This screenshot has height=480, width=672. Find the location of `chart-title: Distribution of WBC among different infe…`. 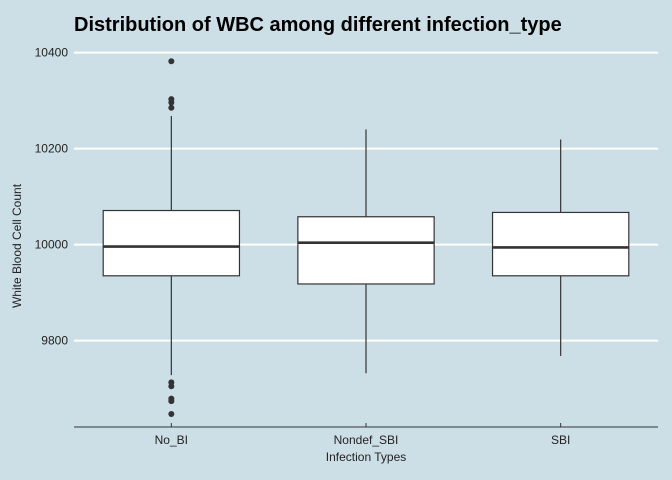

chart-title: Distribution of WBC among different infe… is located at coordinates (318, 25).